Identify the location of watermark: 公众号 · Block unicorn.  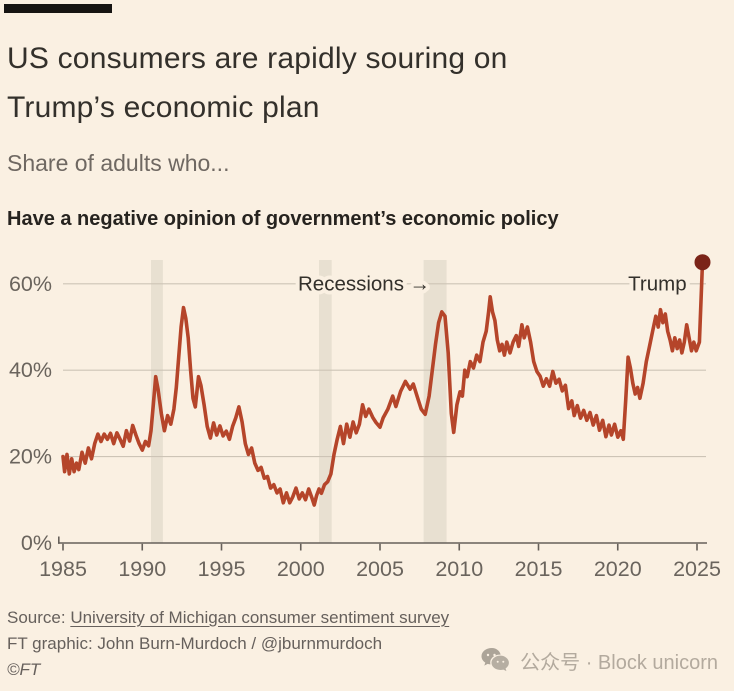
(599, 660).